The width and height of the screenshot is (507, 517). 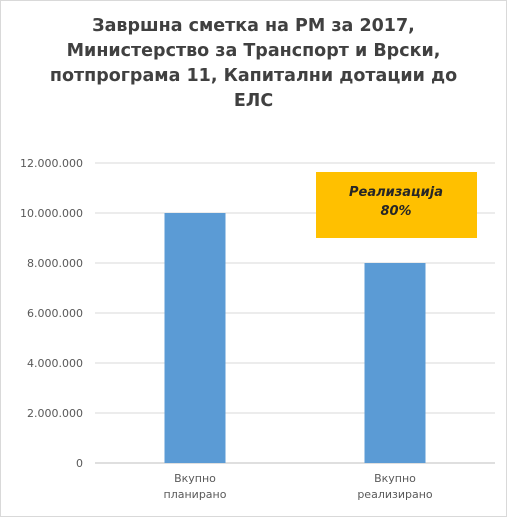 What do you see at coordinates (55, 263) in the screenshot?
I see `y-tick-label: 8.000.000` at bounding box center [55, 263].